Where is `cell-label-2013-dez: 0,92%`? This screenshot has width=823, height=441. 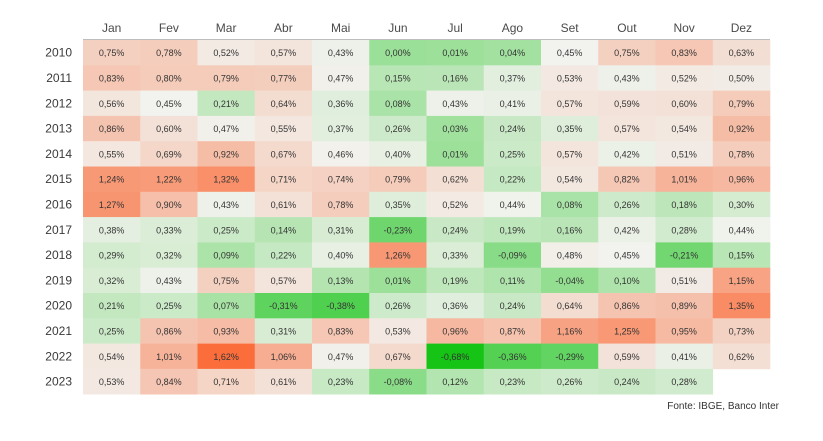
cell-label-2013-dez: 0,92% is located at coordinates (742, 129).